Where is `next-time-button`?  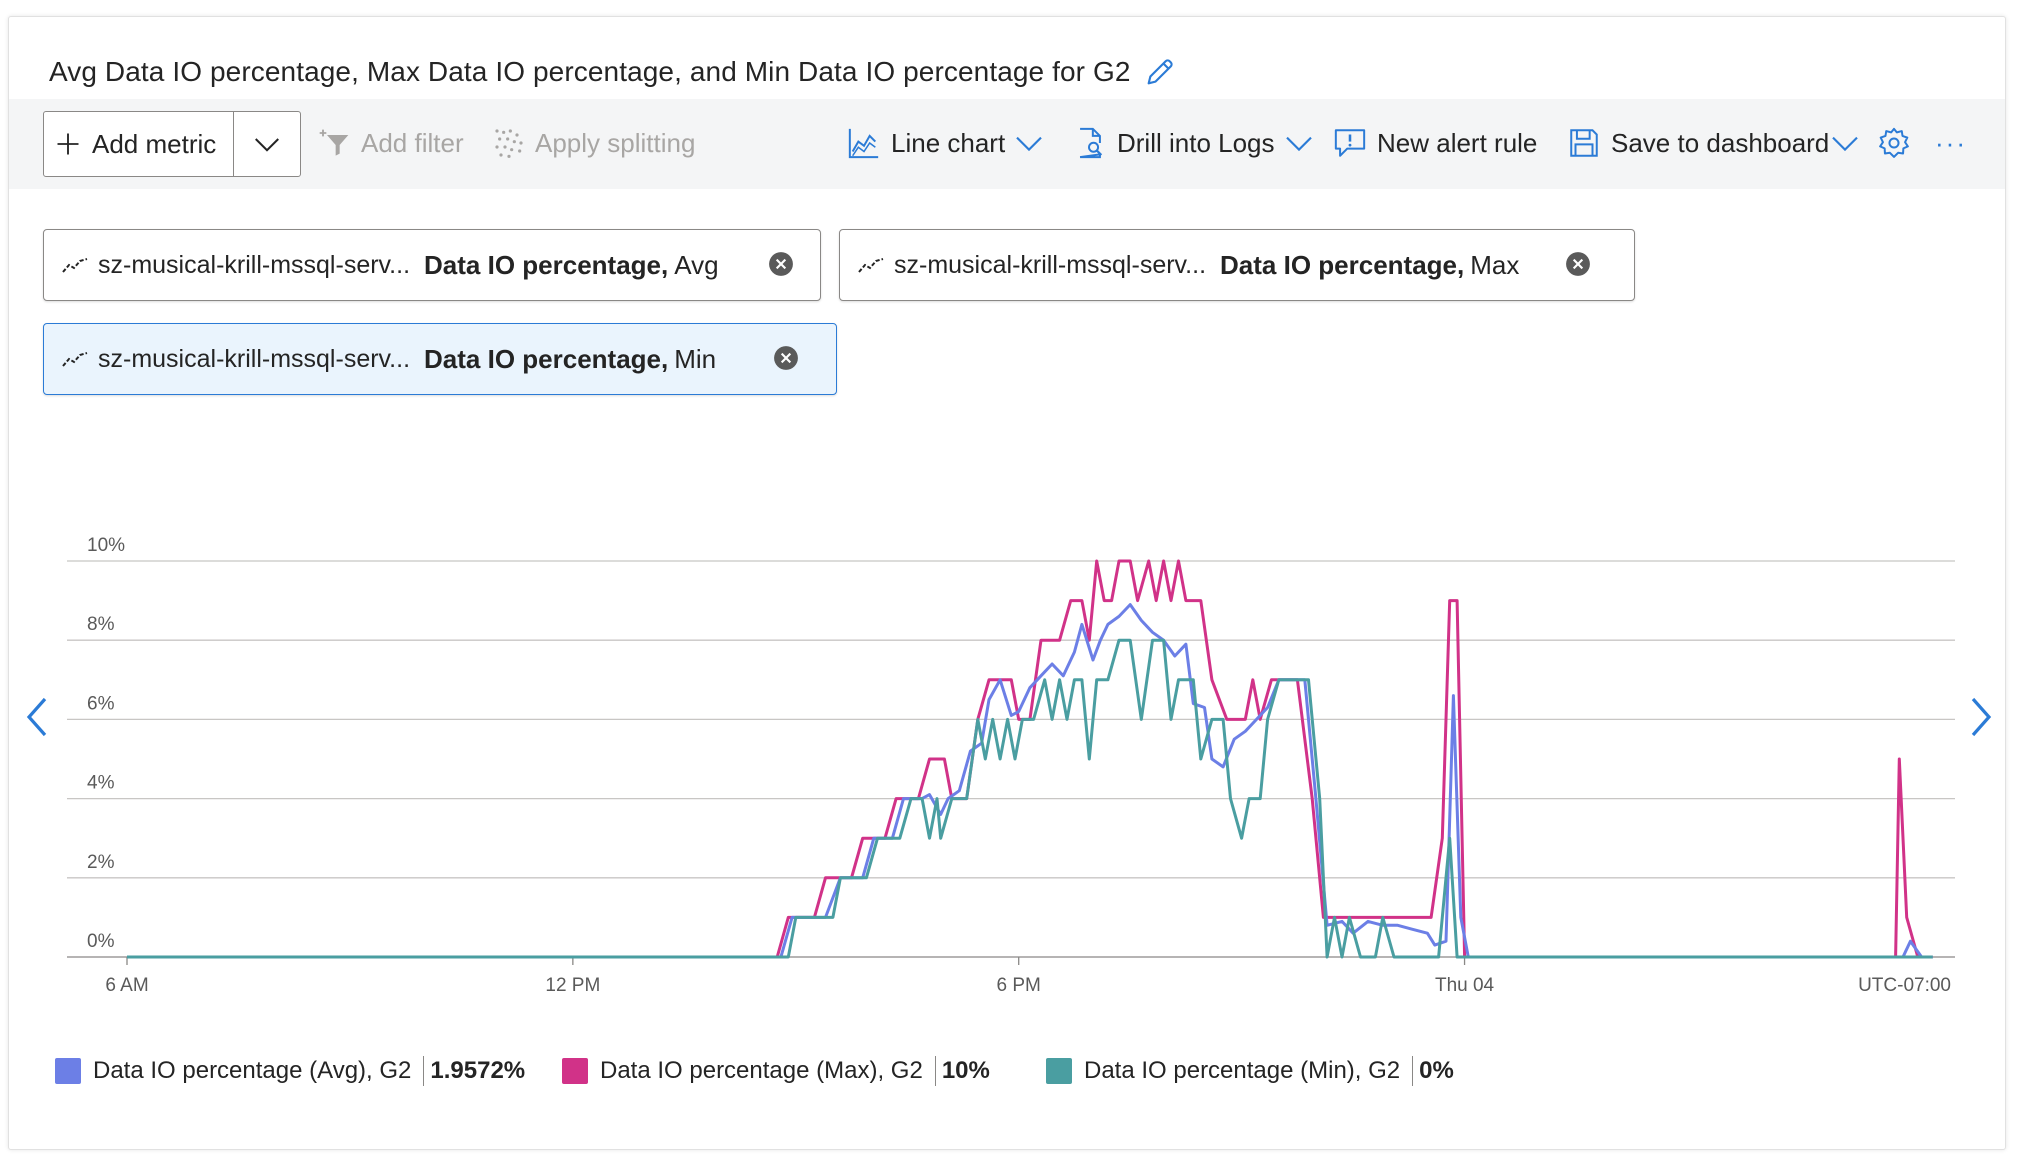 next-time-button is located at coordinates (1981, 717).